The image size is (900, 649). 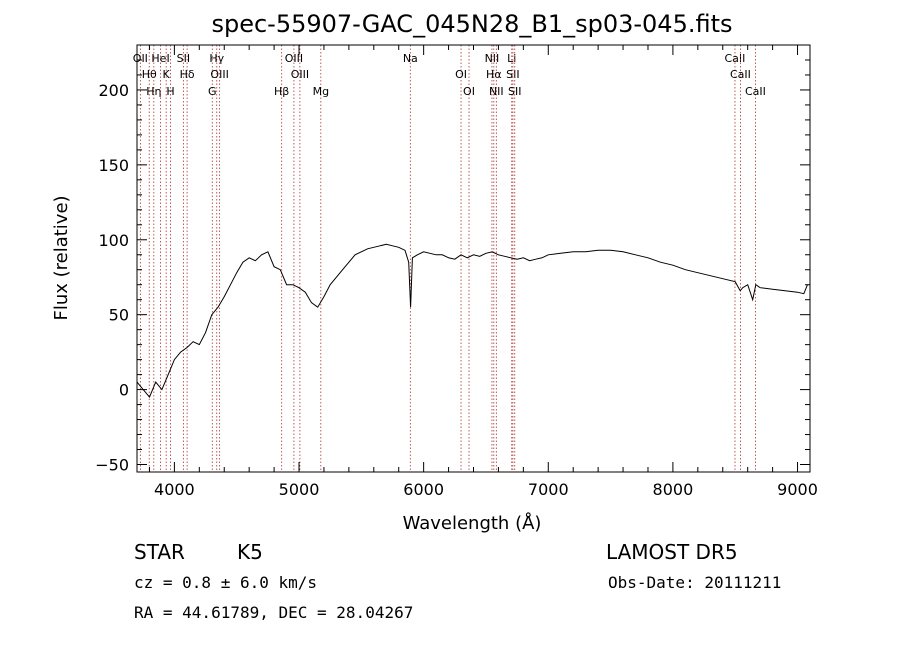 What do you see at coordinates (61, 257) in the screenshot?
I see `y-axis-label: Flux (relative)` at bounding box center [61, 257].